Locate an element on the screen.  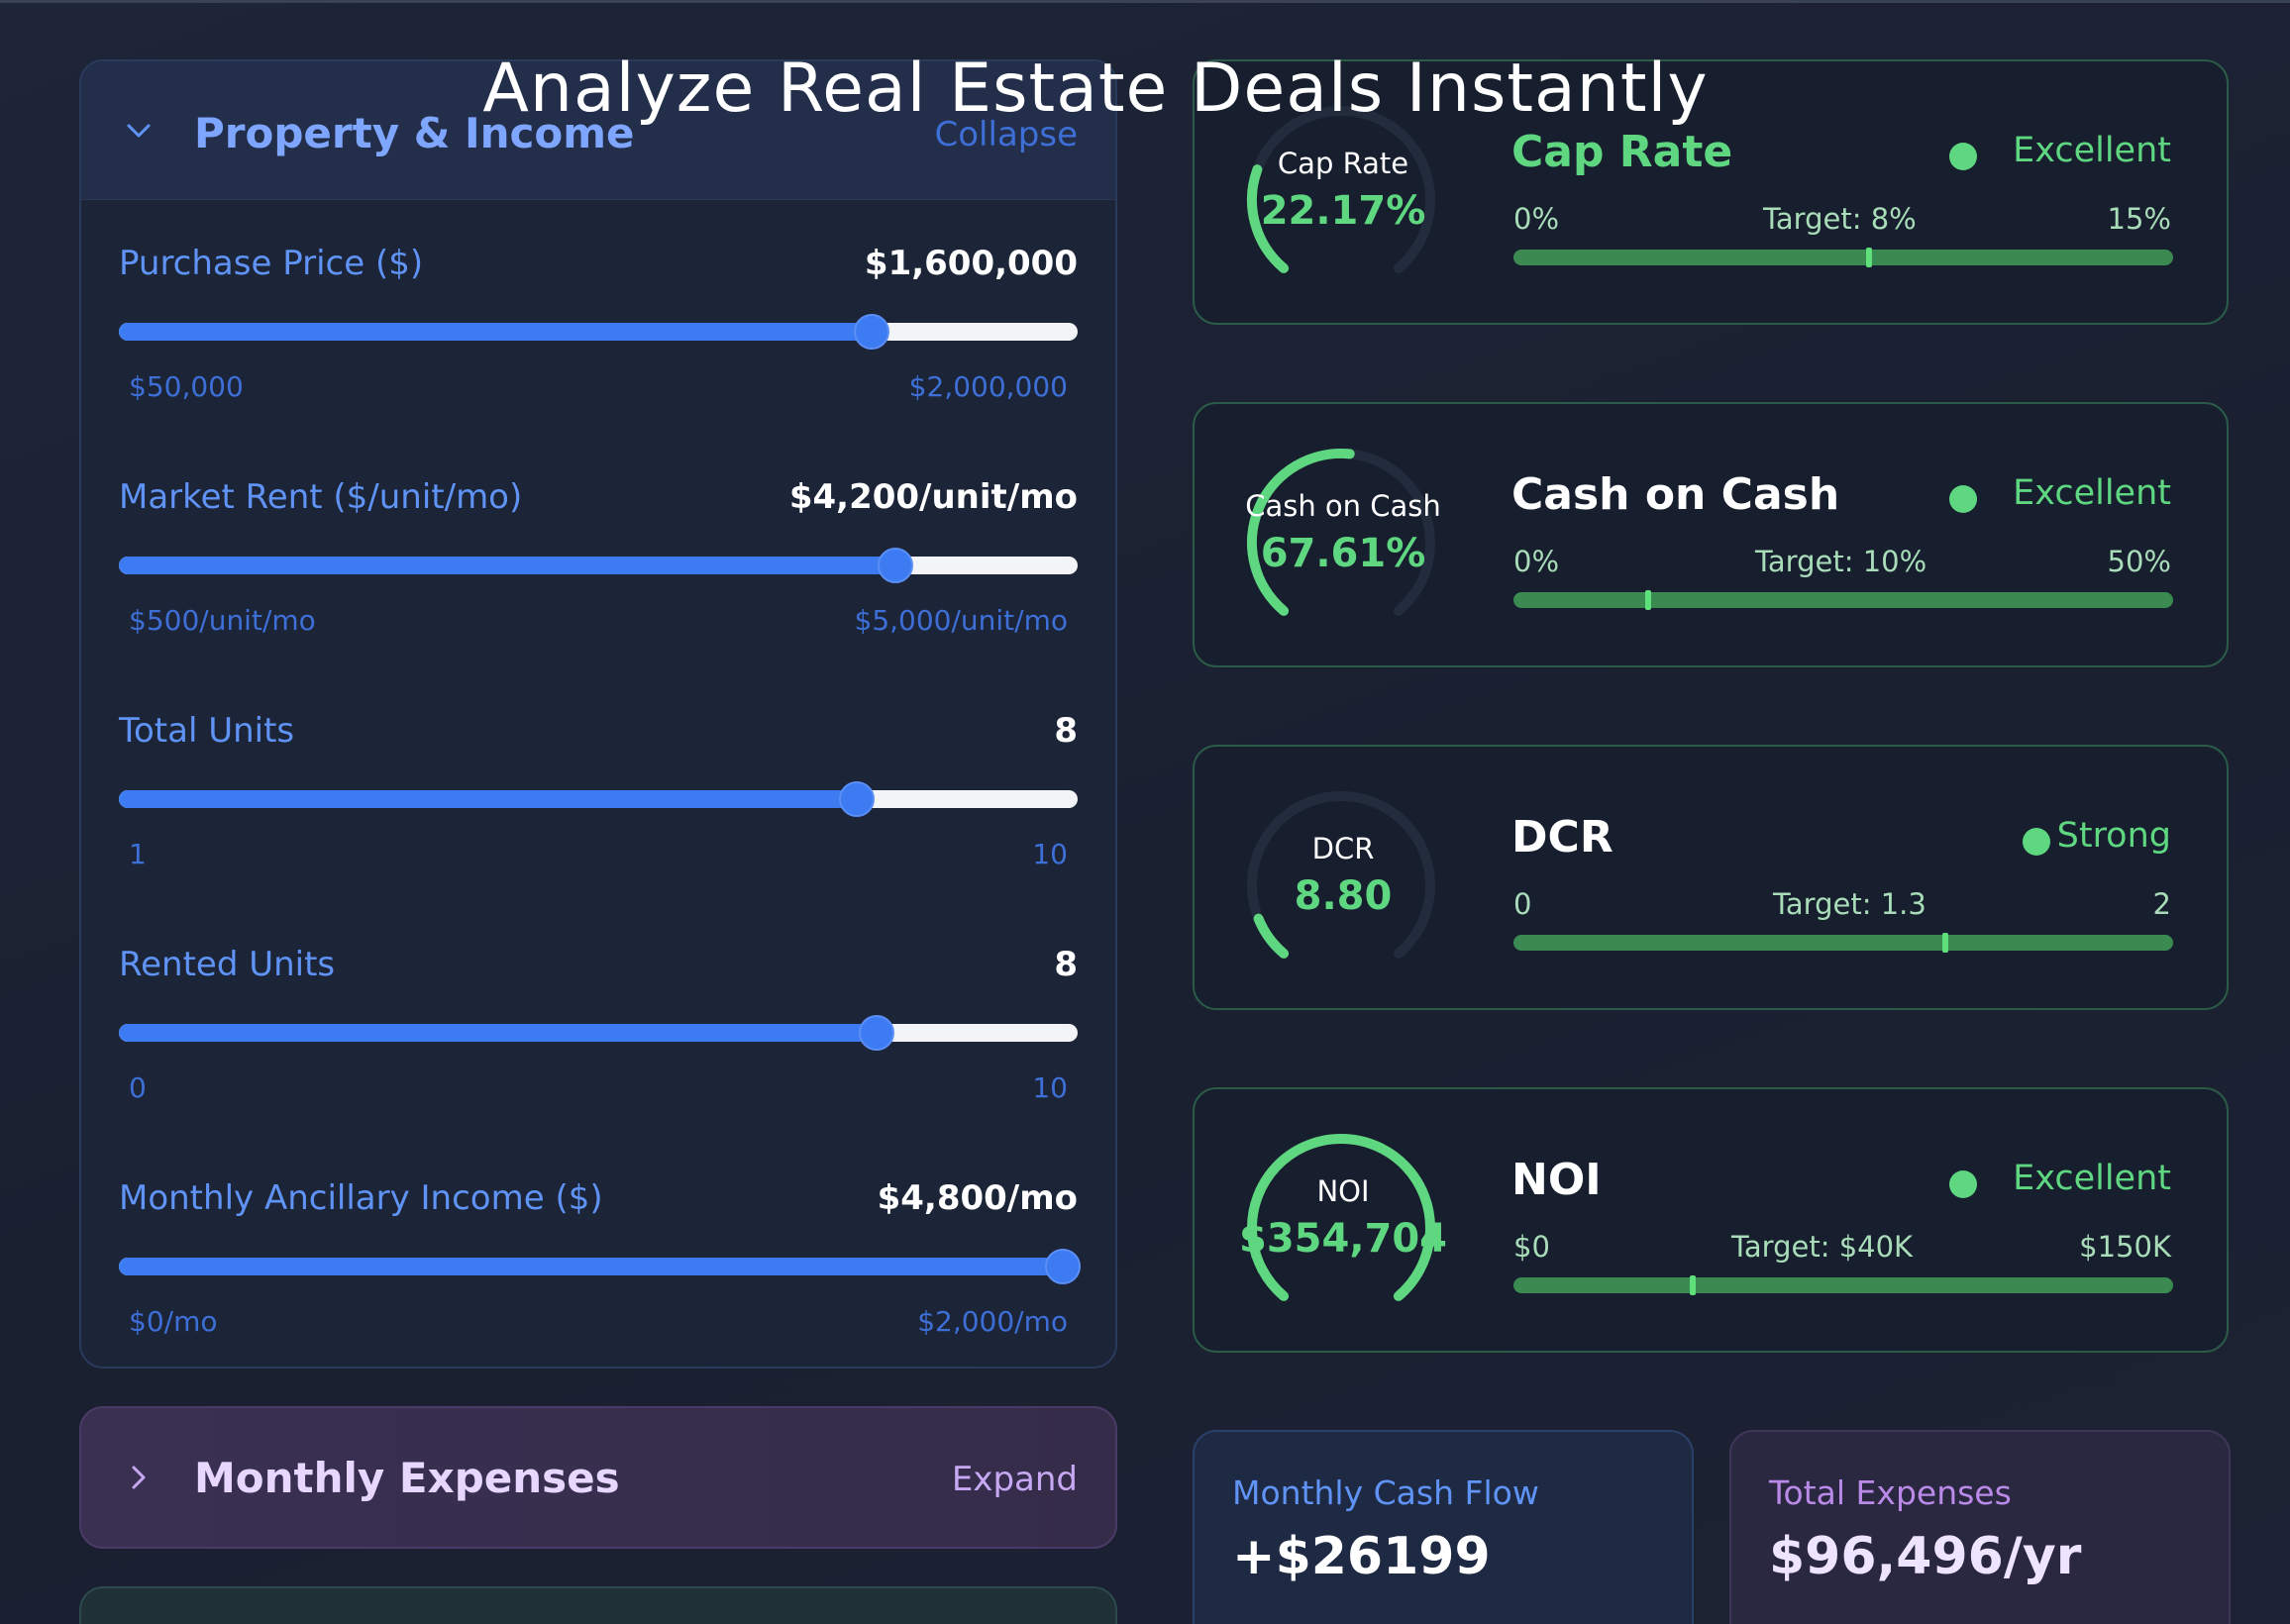
slider-max: $2,000/mo is located at coordinates (993, 1321).